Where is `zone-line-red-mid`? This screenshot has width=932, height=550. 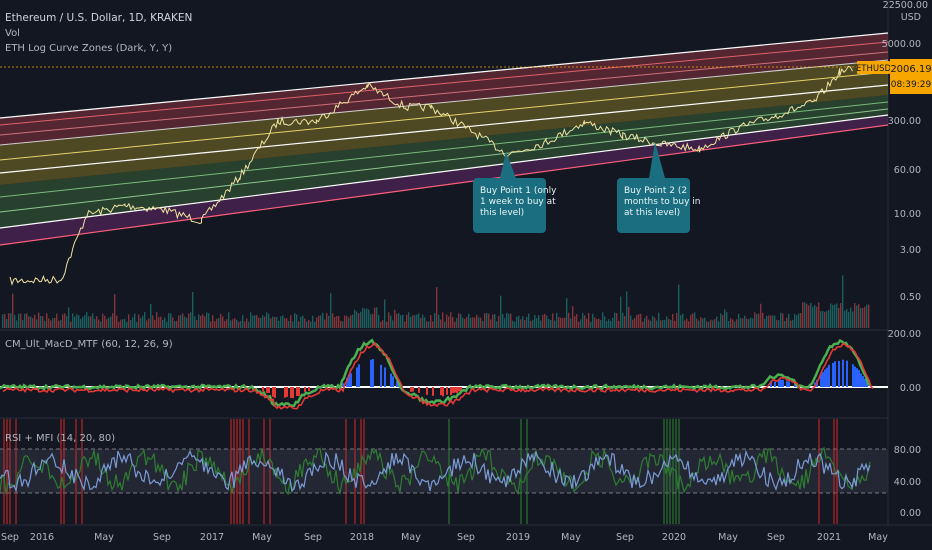 zone-line-red-mid is located at coordinates (444, 83).